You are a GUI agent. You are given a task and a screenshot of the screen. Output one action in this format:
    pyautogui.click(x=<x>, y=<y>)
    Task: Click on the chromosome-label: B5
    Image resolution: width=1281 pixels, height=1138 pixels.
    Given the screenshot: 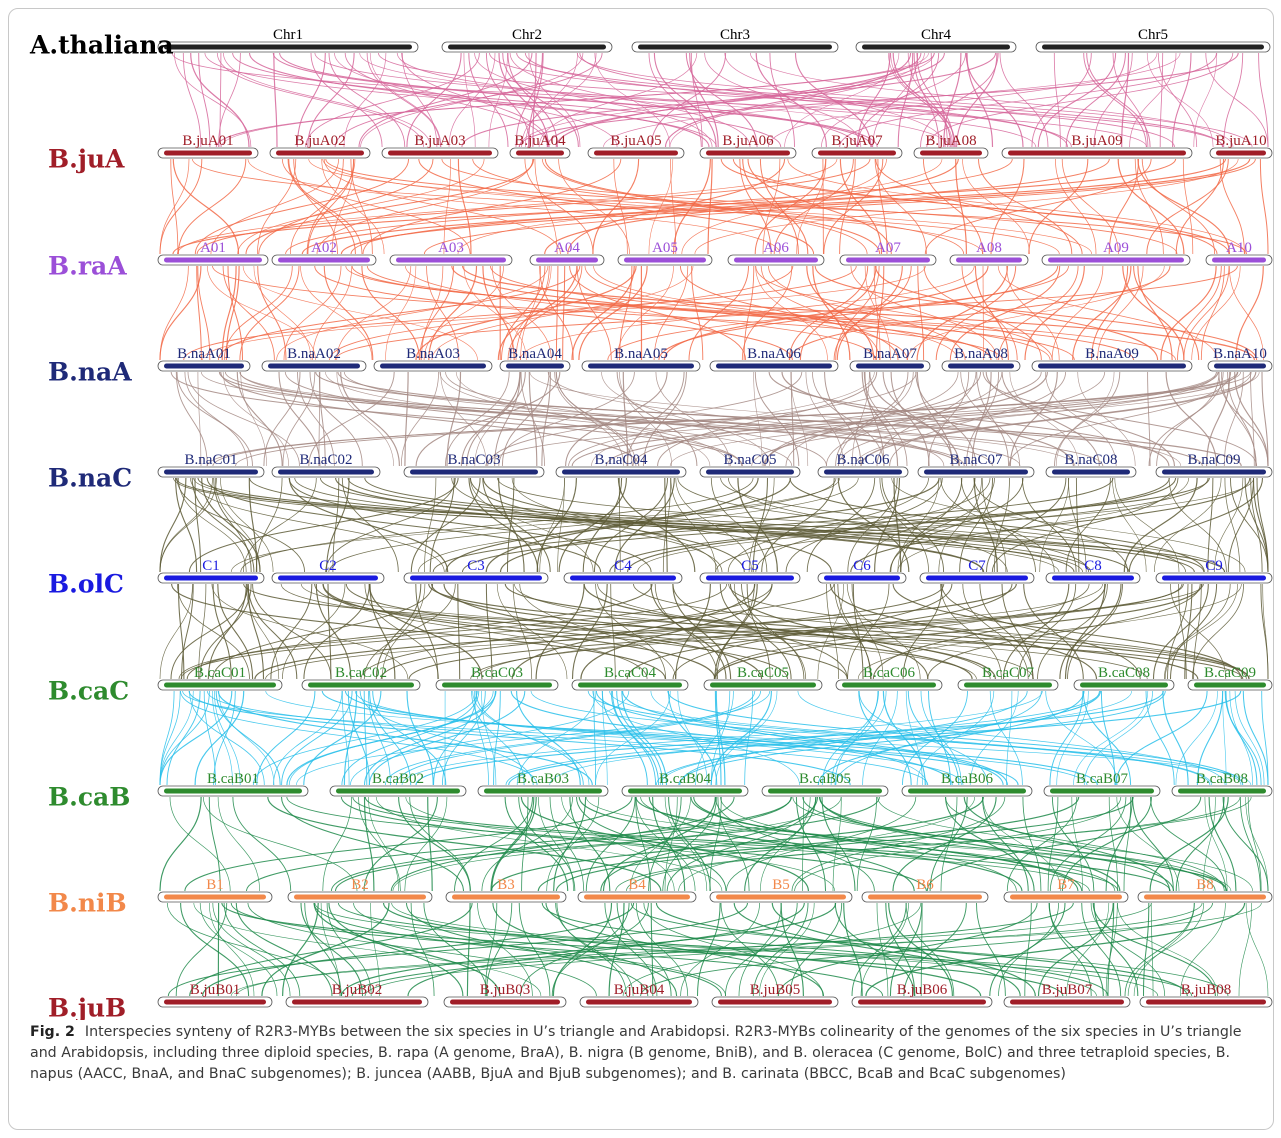 What is the action you would take?
    pyautogui.click(x=781, y=885)
    